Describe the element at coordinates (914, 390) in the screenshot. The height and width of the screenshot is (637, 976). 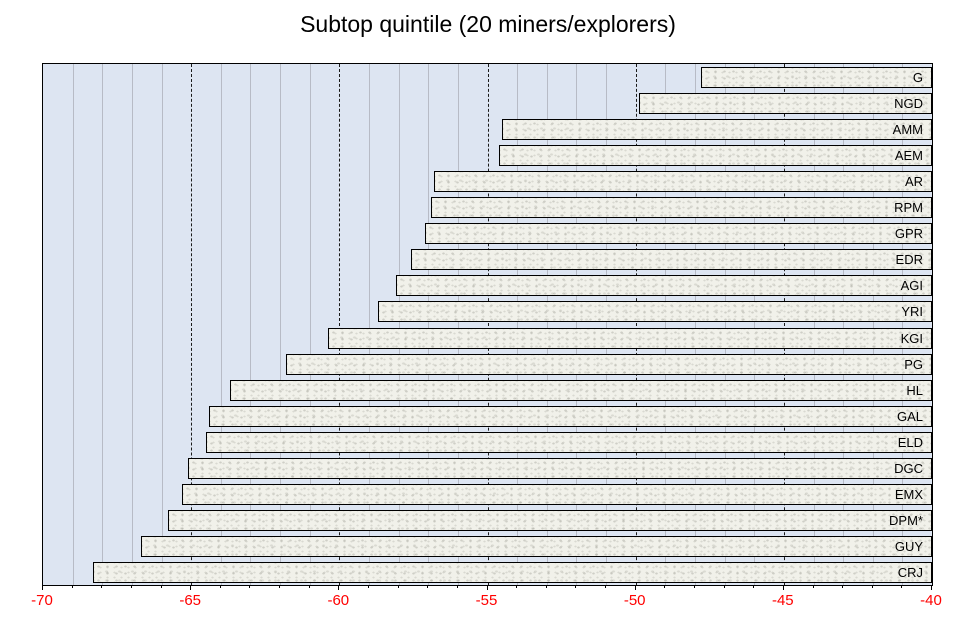
I see `bar-label: HL` at that location.